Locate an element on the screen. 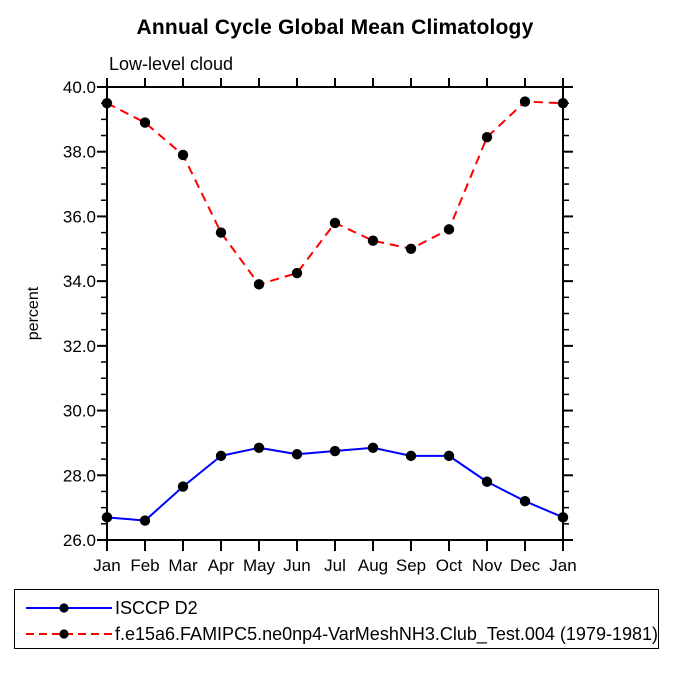 Image resolution: width=675 pixels, height=675 pixels. x-tick-label: Sep is located at coordinates (411, 565).